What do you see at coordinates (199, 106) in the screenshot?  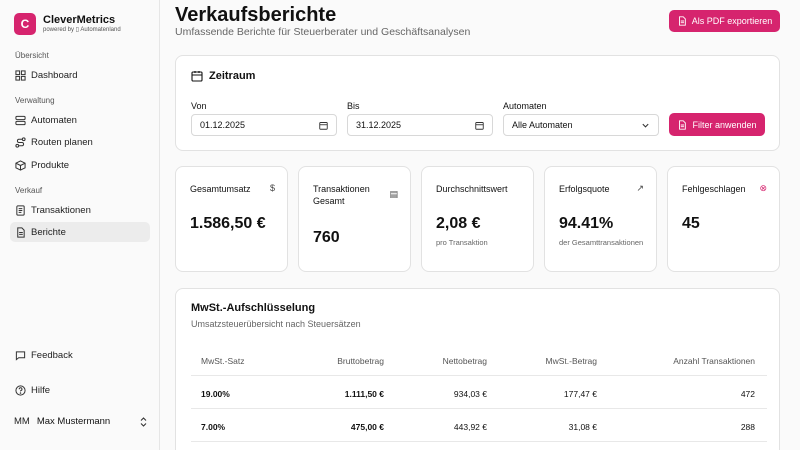 I see `from-label: Von` at bounding box center [199, 106].